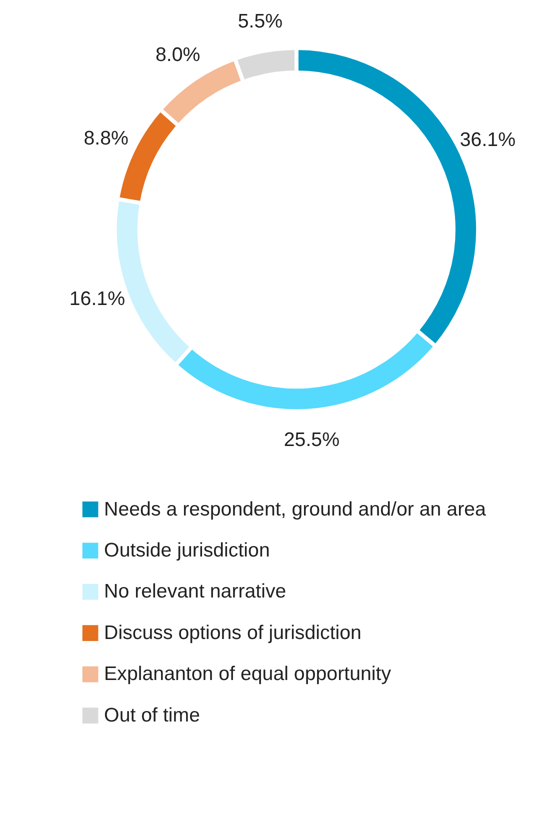  What do you see at coordinates (195, 591) in the screenshot?
I see `legend-label: No relevant narrative` at bounding box center [195, 591].